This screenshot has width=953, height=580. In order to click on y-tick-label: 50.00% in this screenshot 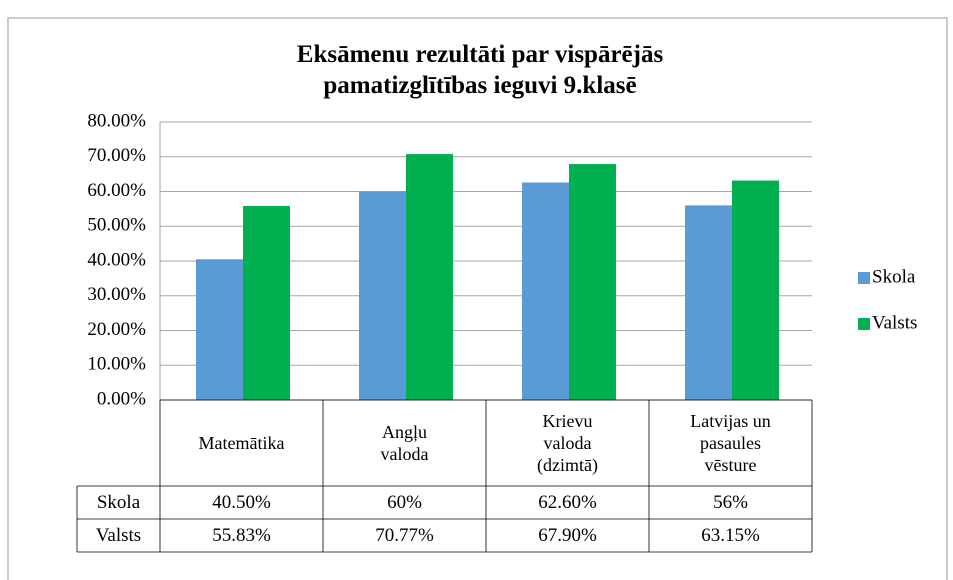, I will do `click(116, 225)`.